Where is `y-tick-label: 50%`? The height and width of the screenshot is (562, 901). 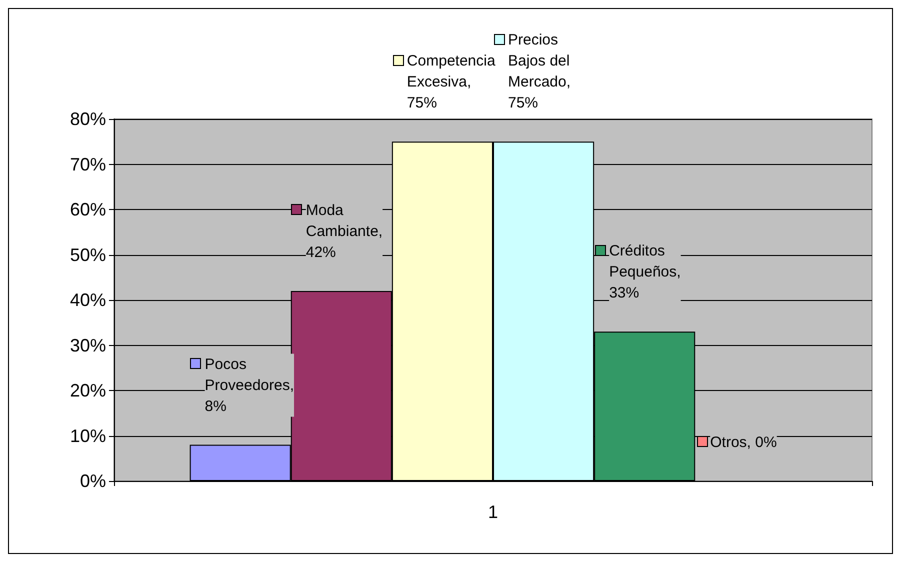
y-tick-label: 50% is located at coordinates (88, 254).